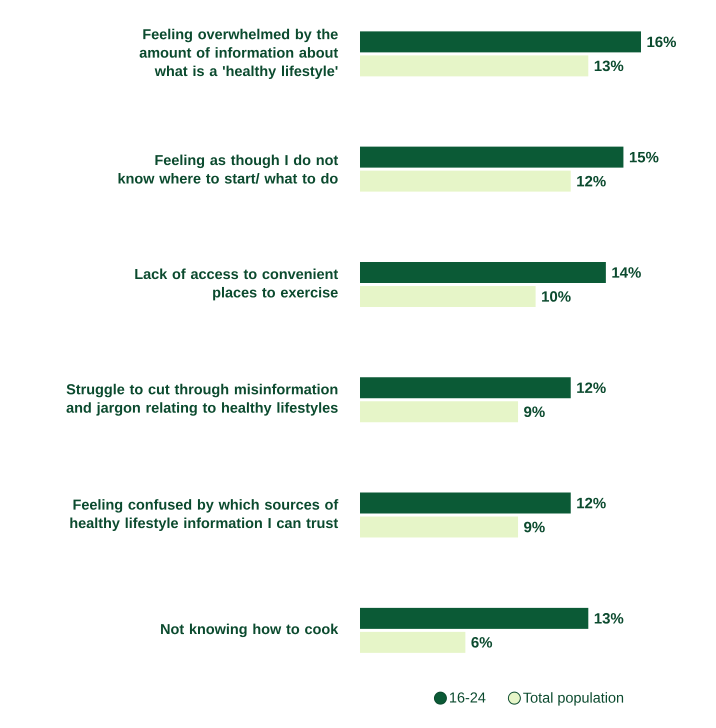  Describe the element at coordinates (626, 272) in the screenshot. I see `data-label: 14%` at that location.